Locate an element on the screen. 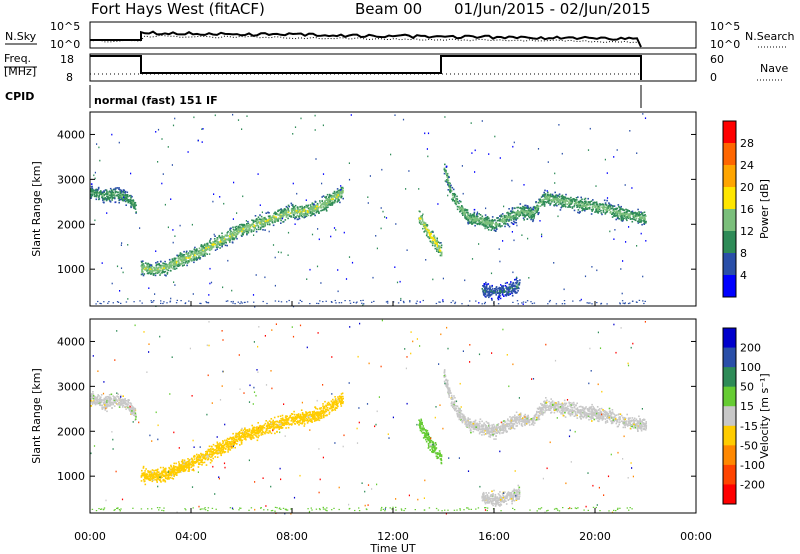 The image size is (800, 554). cpid-text: normal (fast) 151 IF is located at coordinates (156, 100).